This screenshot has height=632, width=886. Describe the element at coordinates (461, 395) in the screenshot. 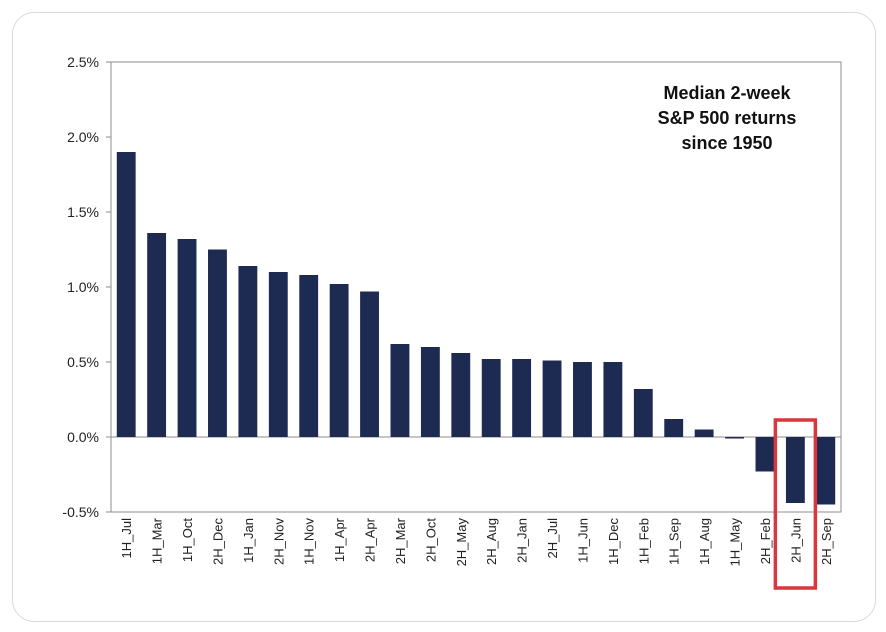

I see `bar-2H_May` at that location.